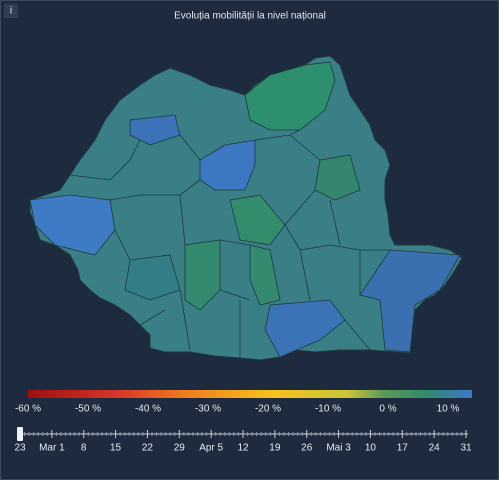 The width and height of the screenshot is (499, 480). Describe the element at coordinates (243, 442) in the screenshot. I see `timeline: 23 Mar 1 8 15 22 29 Apr 5 12 19 26 Mai 3 10 17 24 31` at that location.